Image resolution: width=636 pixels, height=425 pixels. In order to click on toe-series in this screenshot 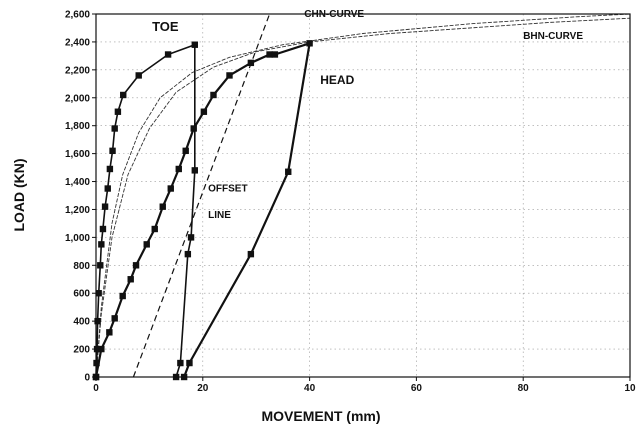, I will do `click(145, 211)`.